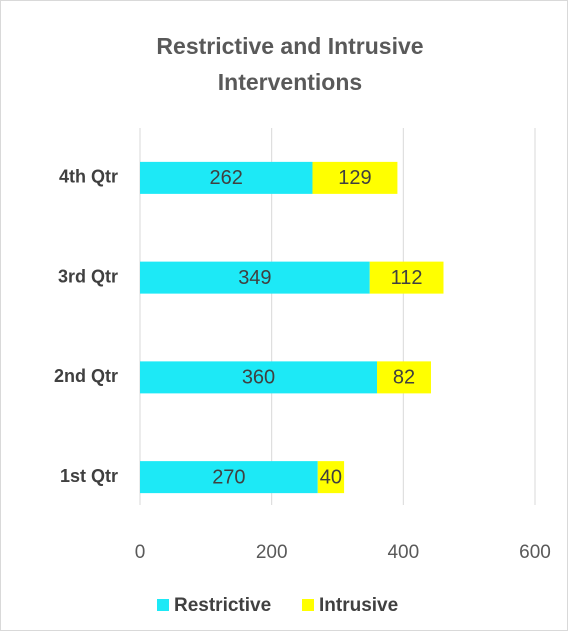 The width and height of the screenshot is (573, 636). What do you see at coordinates (222, 605) in the screenshot?
I see `legend-label: Restrictive` at bounding box center [222, 605].